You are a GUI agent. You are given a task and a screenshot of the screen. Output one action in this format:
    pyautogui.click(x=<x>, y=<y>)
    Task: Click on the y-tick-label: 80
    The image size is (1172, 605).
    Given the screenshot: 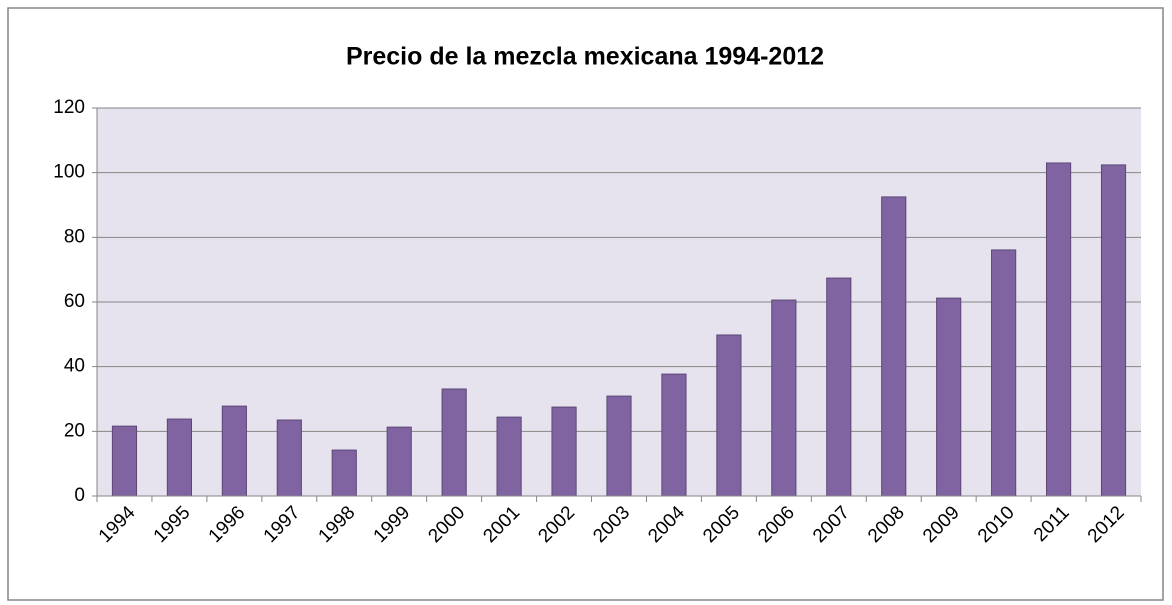 What is the action you would take?
    pyautogui.click(x=74, y=236)
    